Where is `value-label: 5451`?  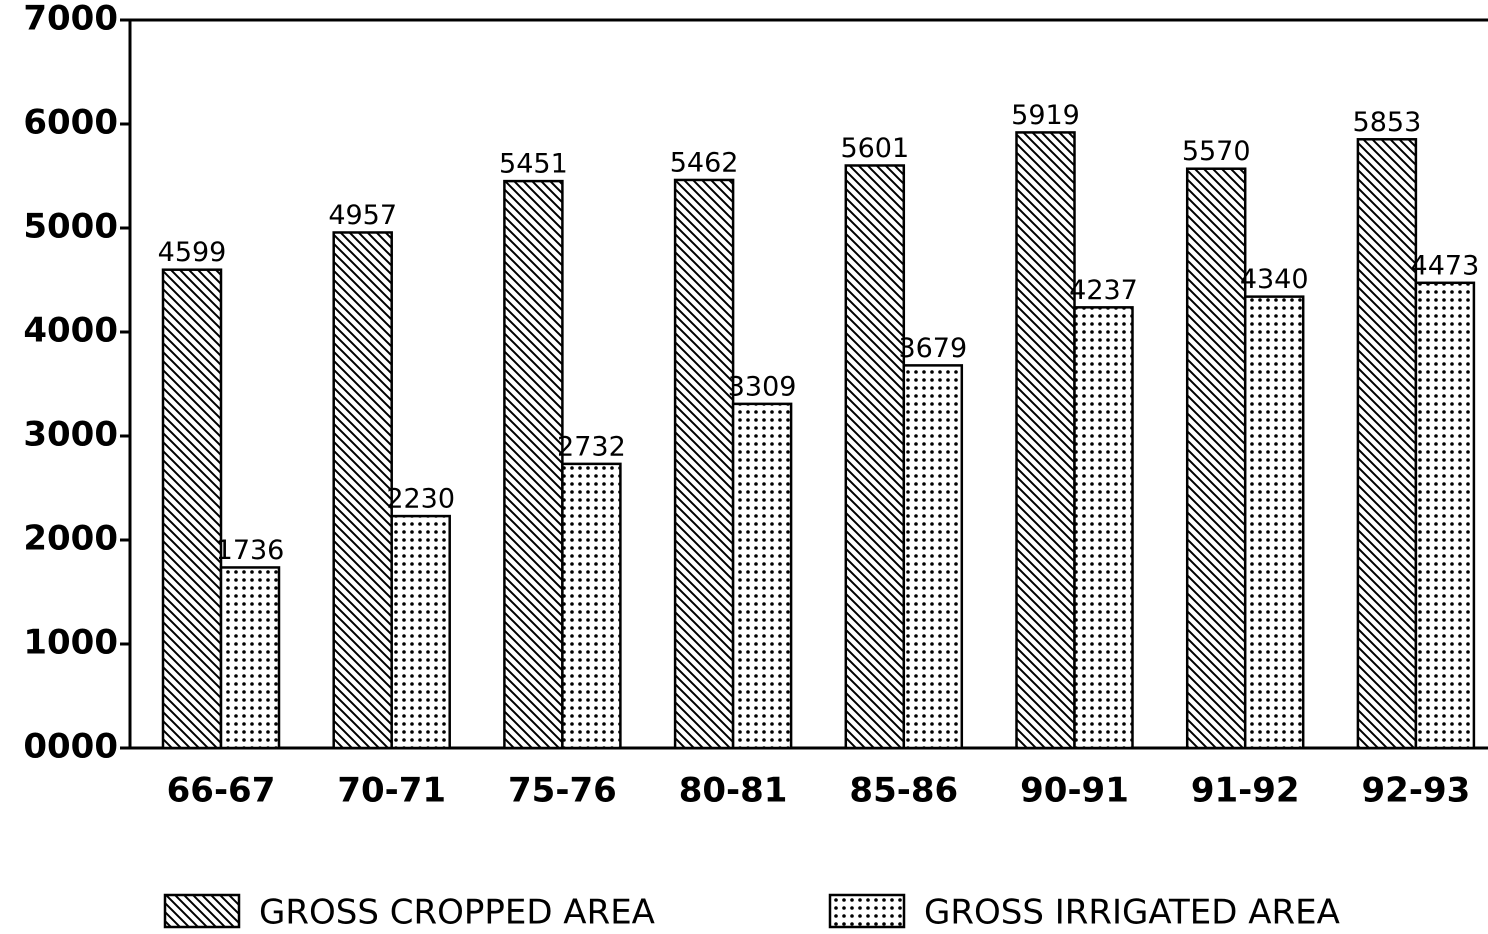
value-label: 5451 is located at coordinates (533, 164).